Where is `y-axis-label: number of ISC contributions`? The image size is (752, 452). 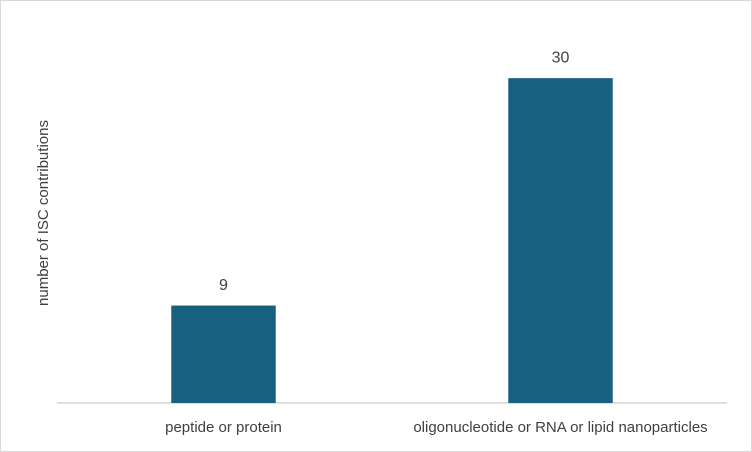
y-axis-label: number of ISC contributions is located at coordinates (43, 213).